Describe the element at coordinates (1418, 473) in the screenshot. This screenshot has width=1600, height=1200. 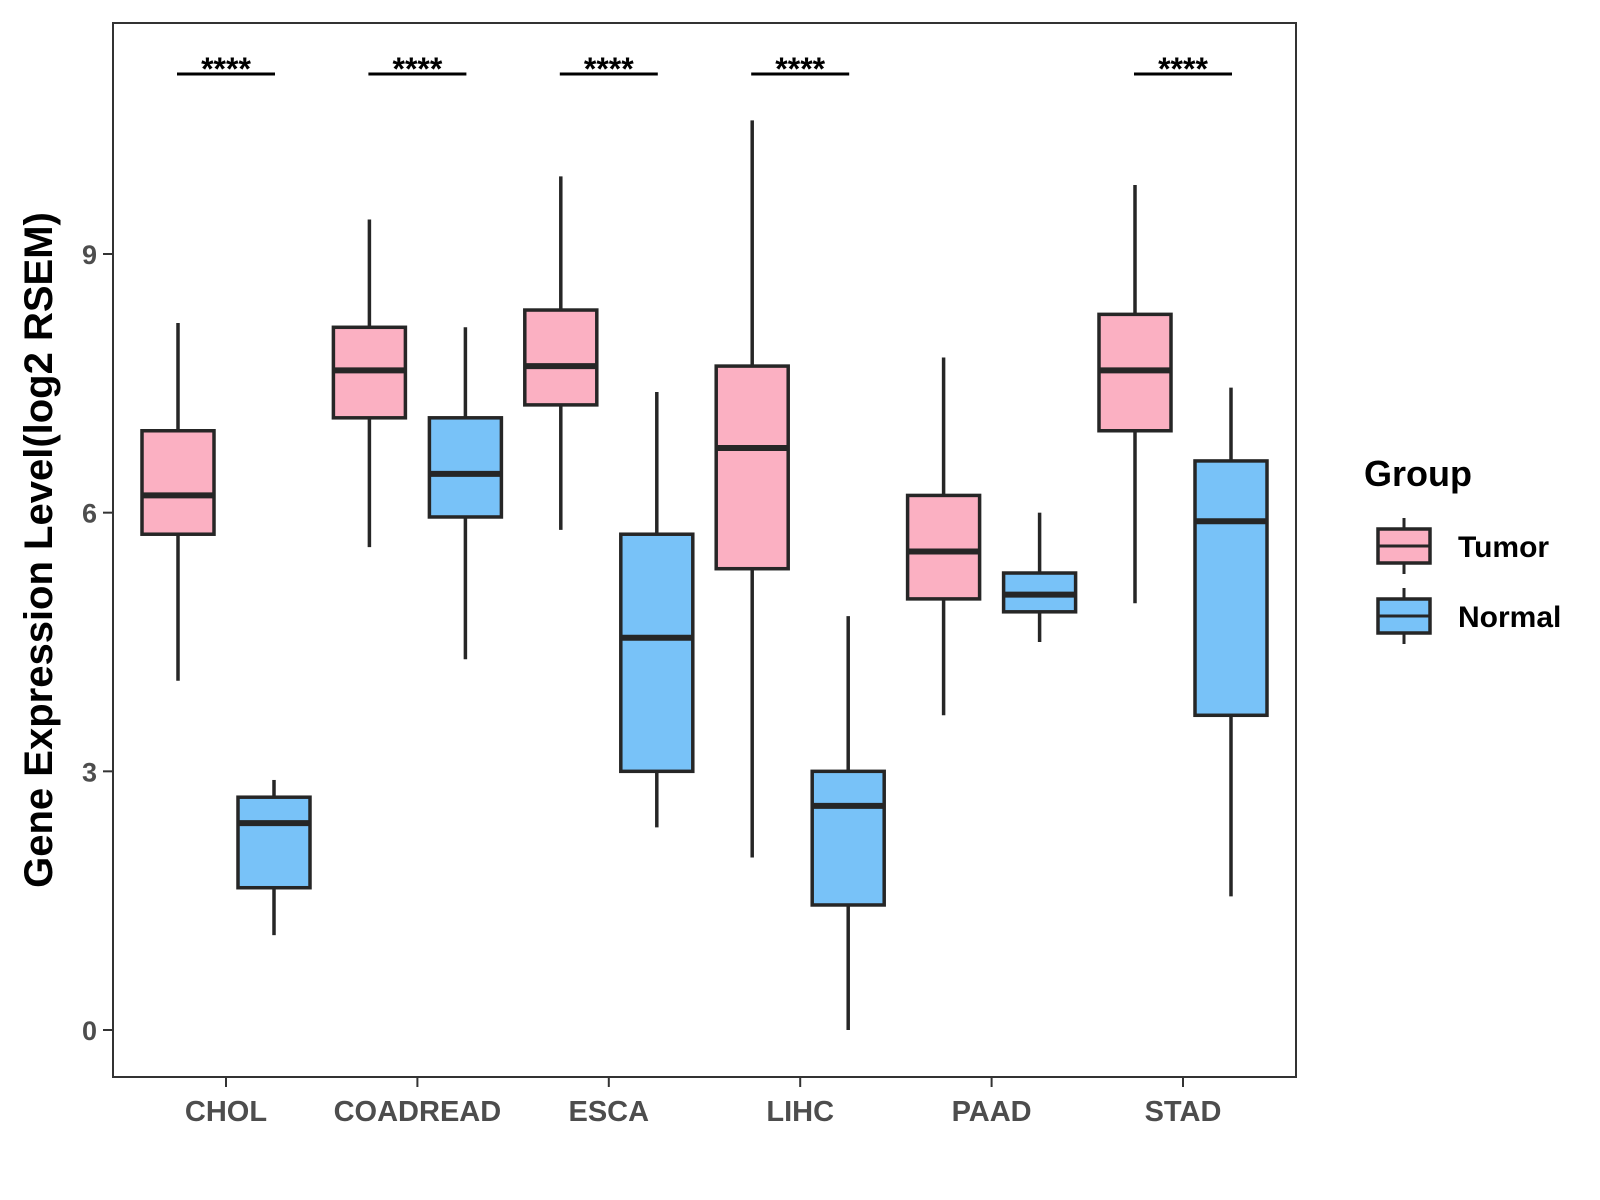
I see `legend-title: Group` at that location.